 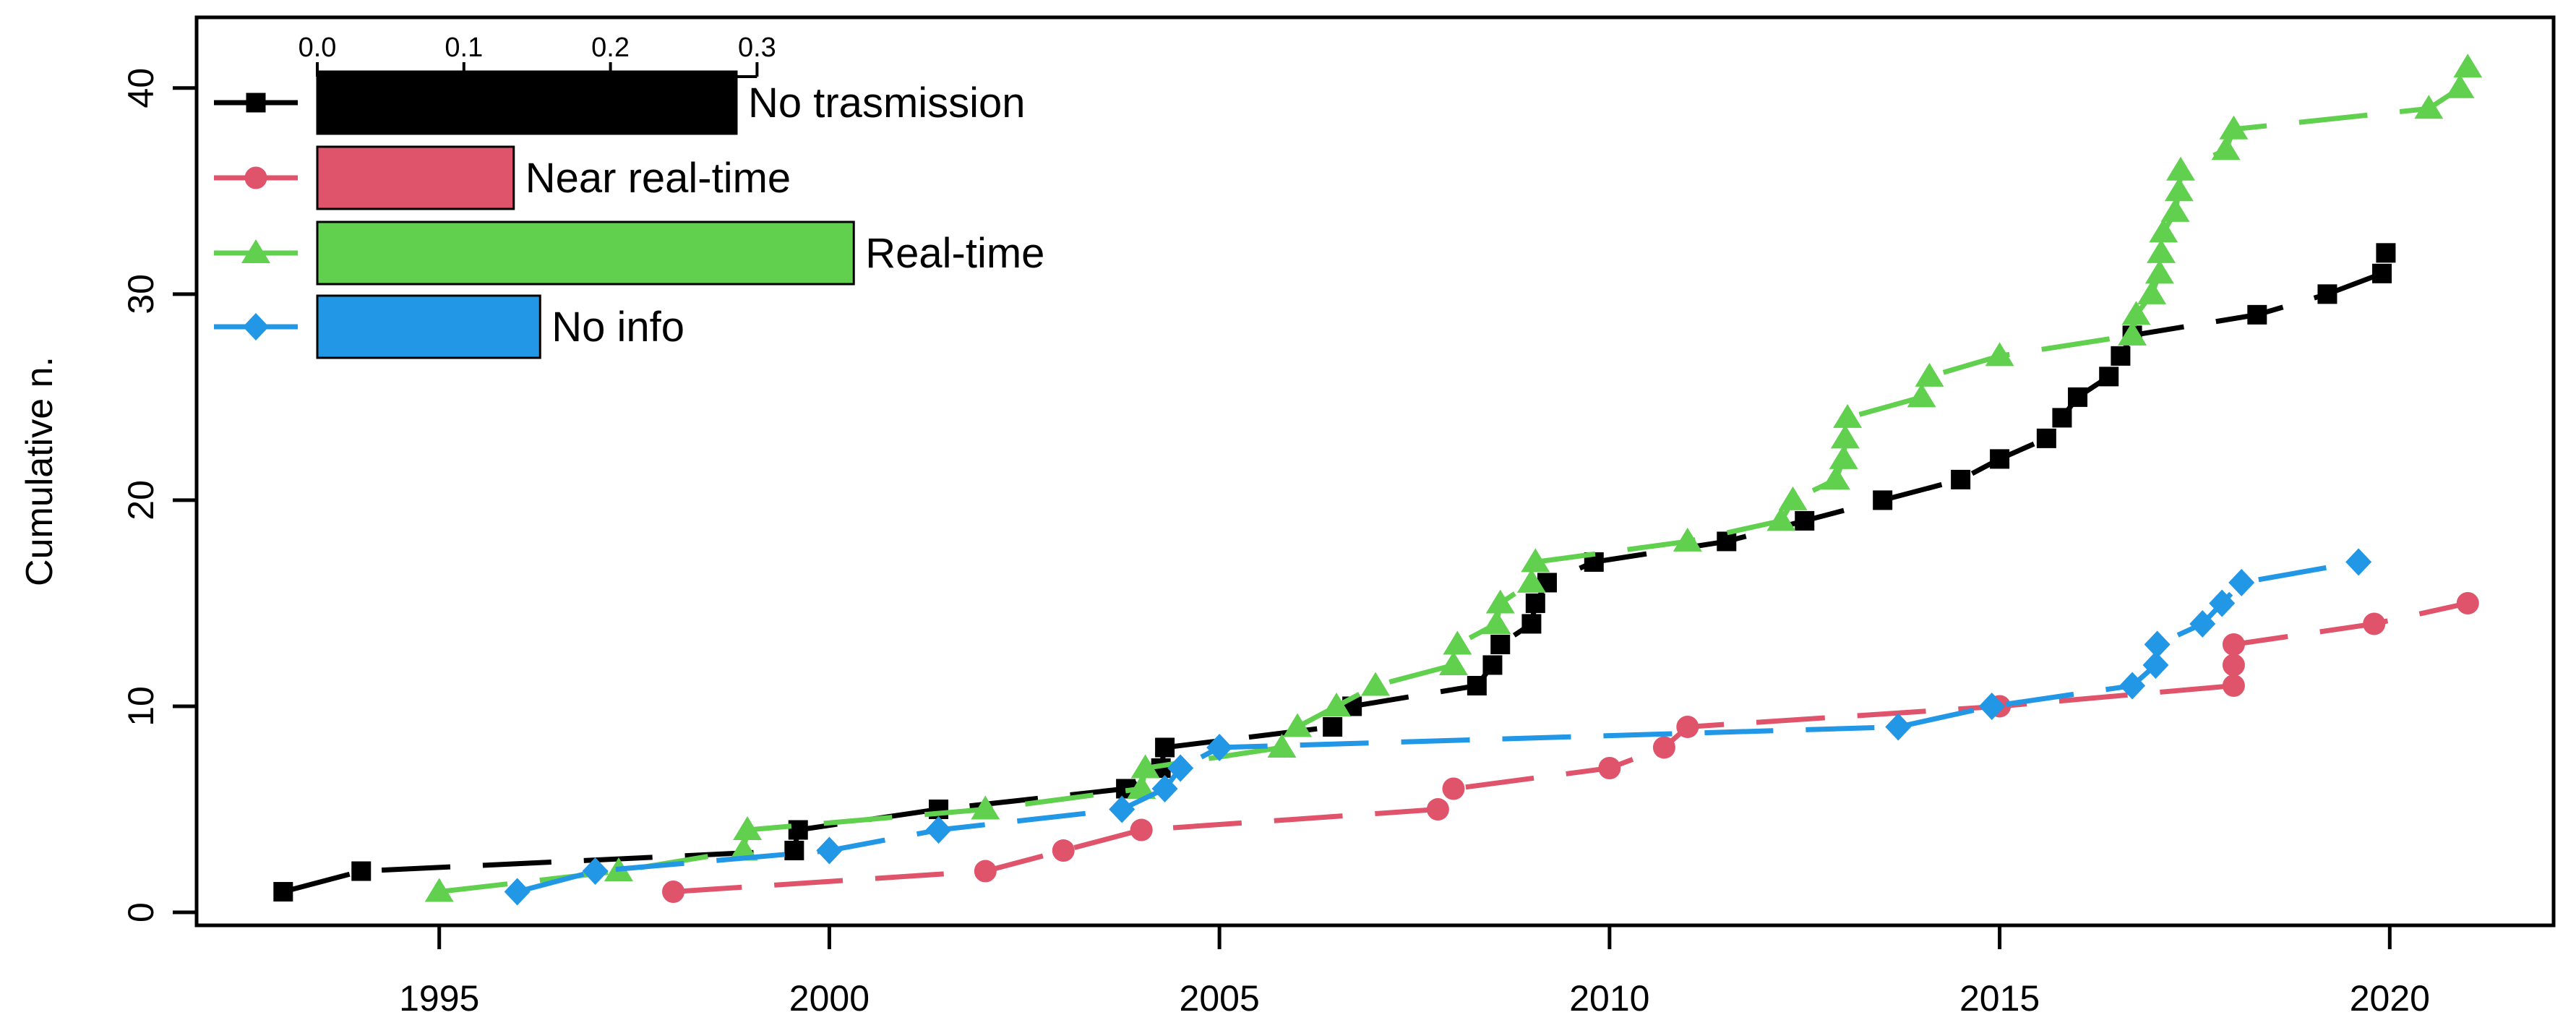 What do you see at coordinates (141, 912) in the screenshot?
I see `y-tick-label: 0` at bounding box center [141, 912].